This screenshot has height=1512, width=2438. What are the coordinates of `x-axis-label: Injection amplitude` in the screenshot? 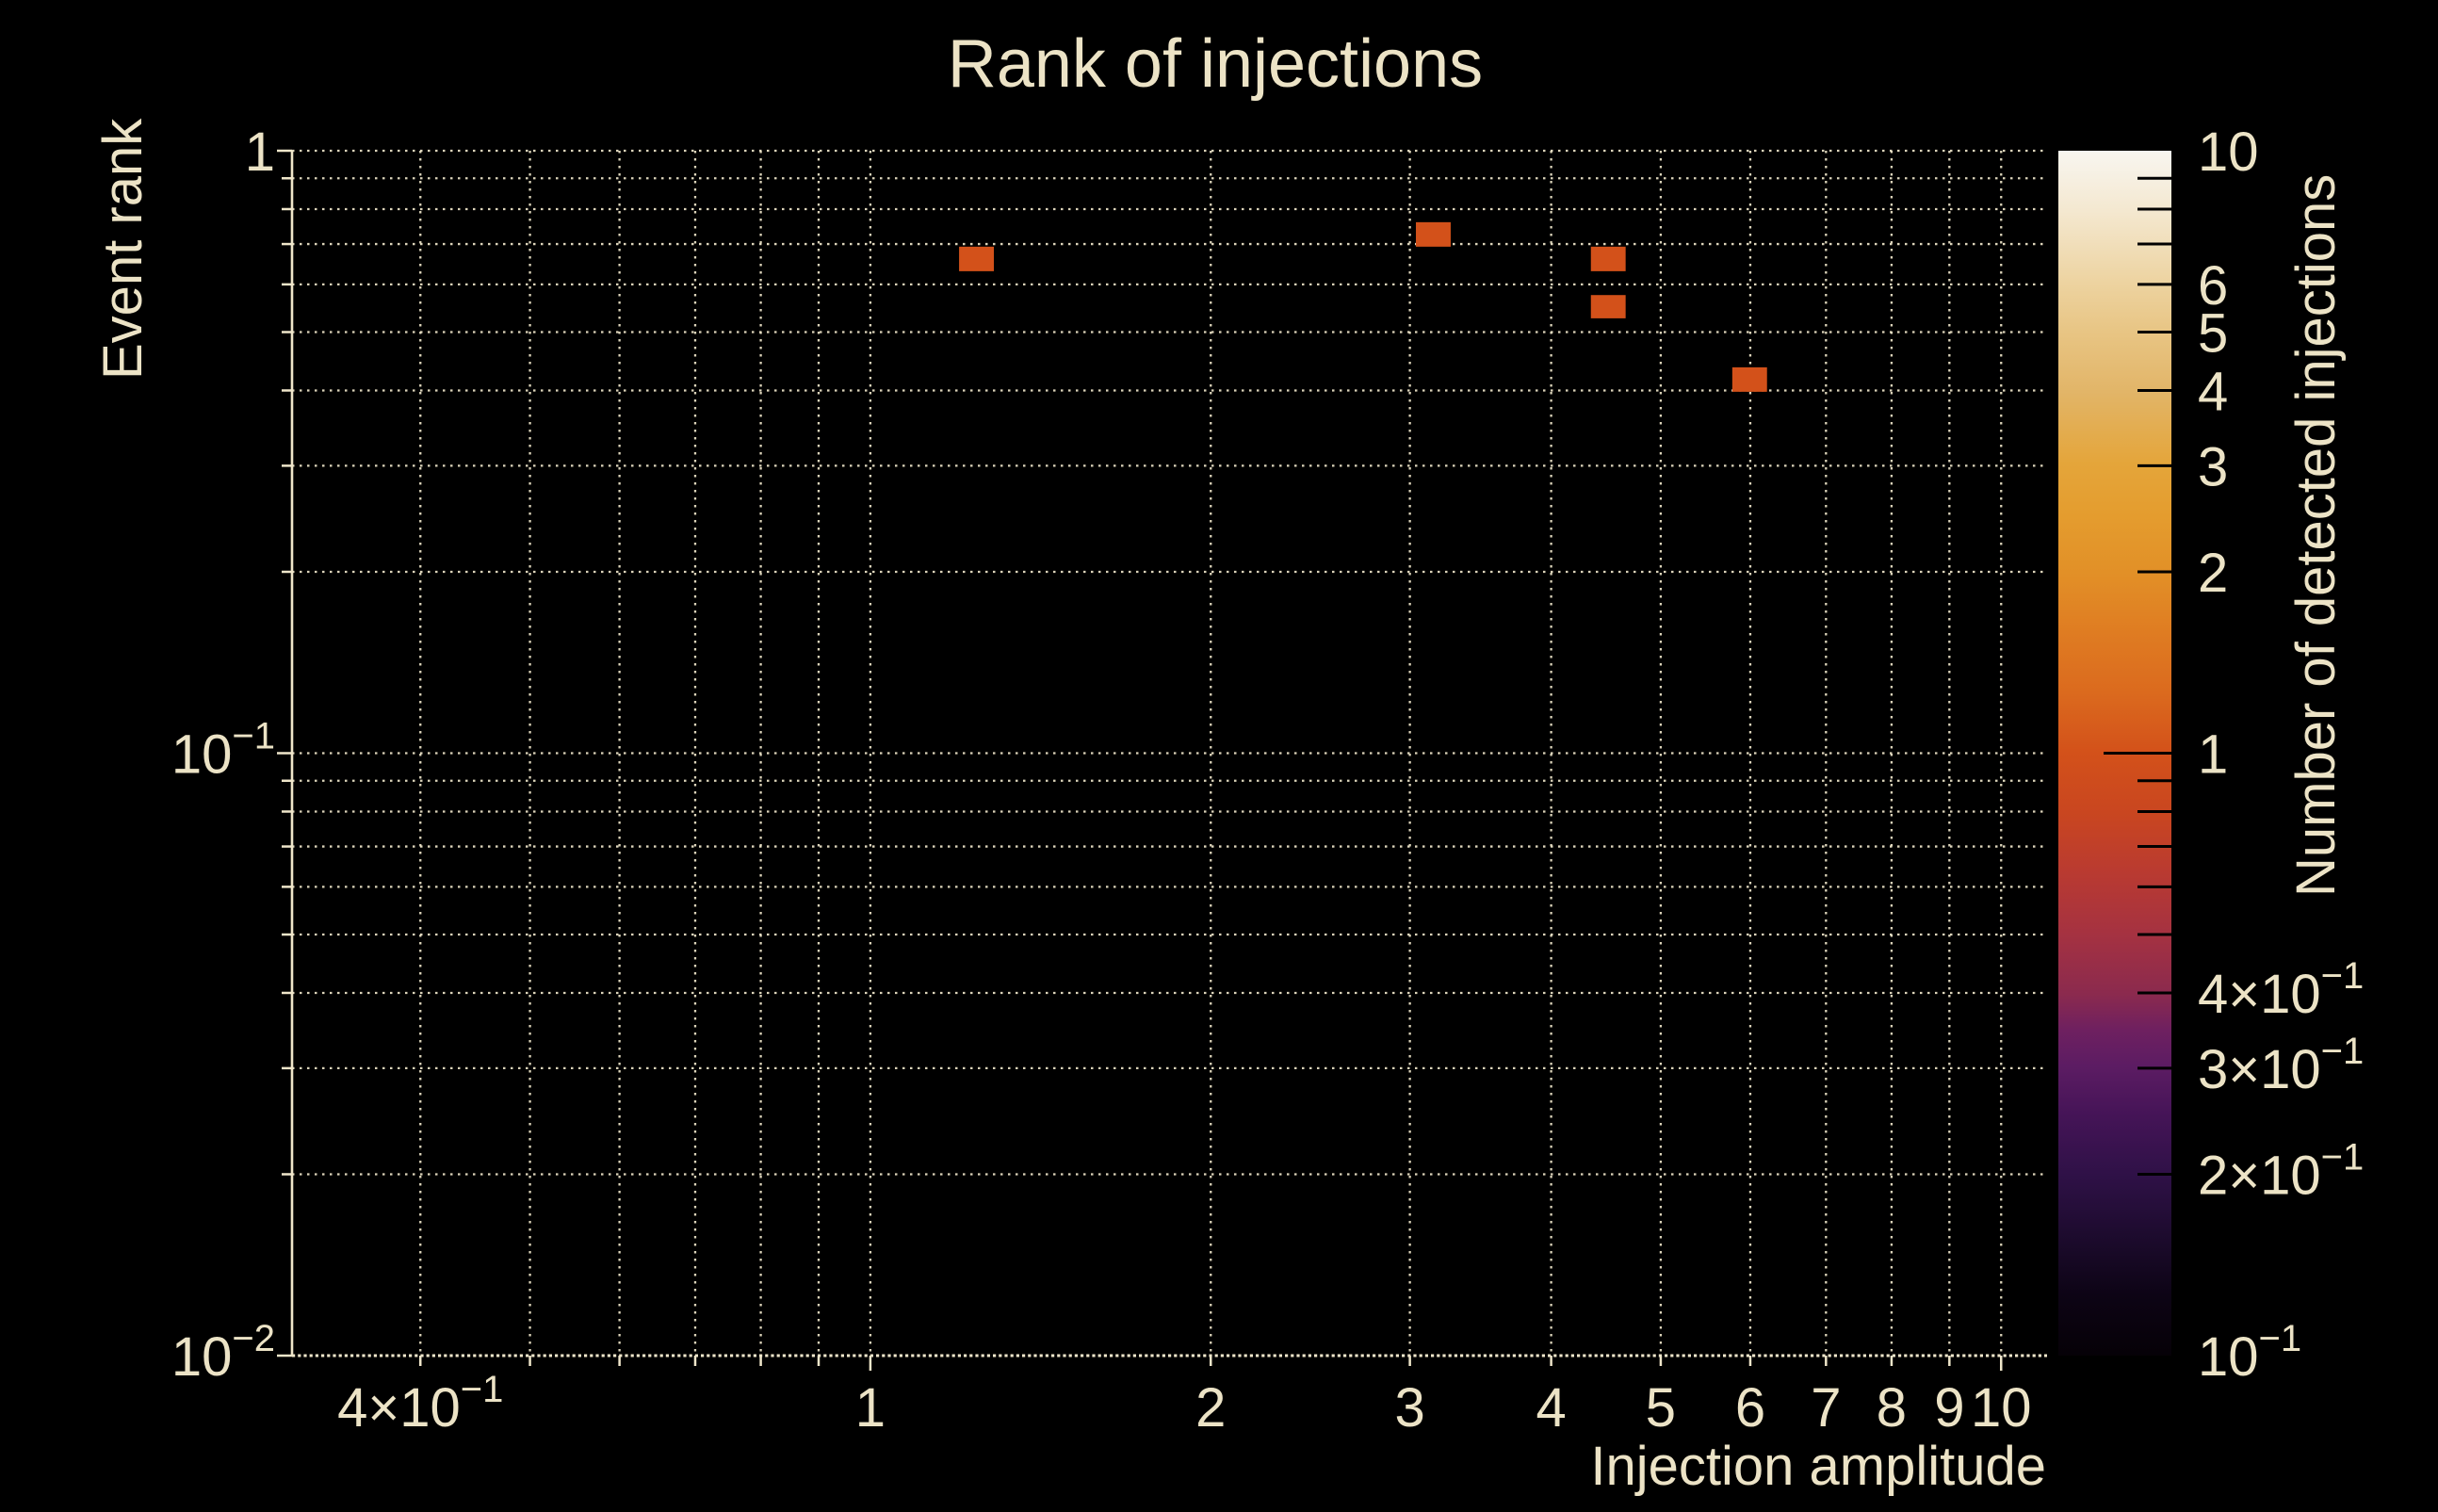 It's located at (1818, 1466).